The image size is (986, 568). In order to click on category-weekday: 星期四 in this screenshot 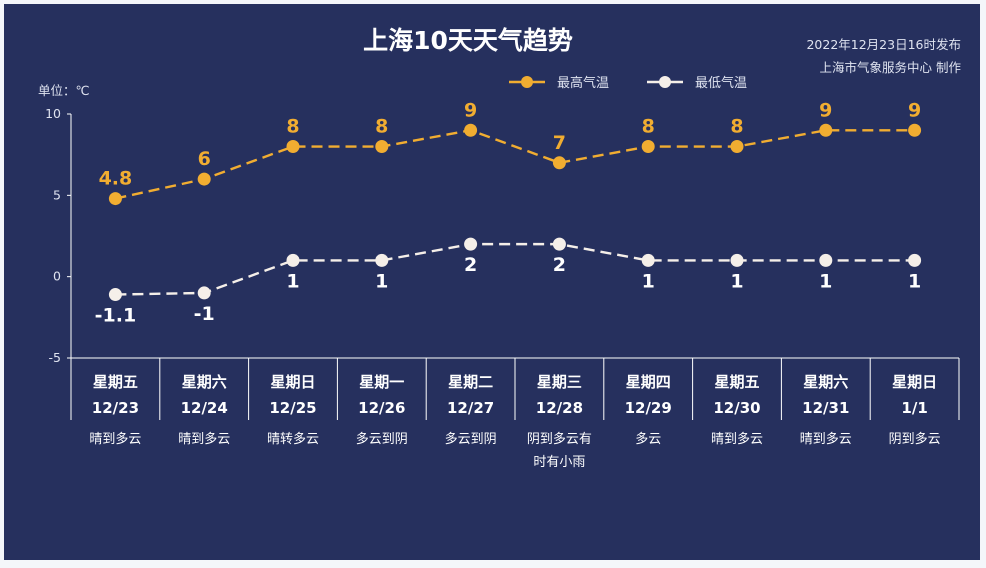, I will do `click(648, 382)`.